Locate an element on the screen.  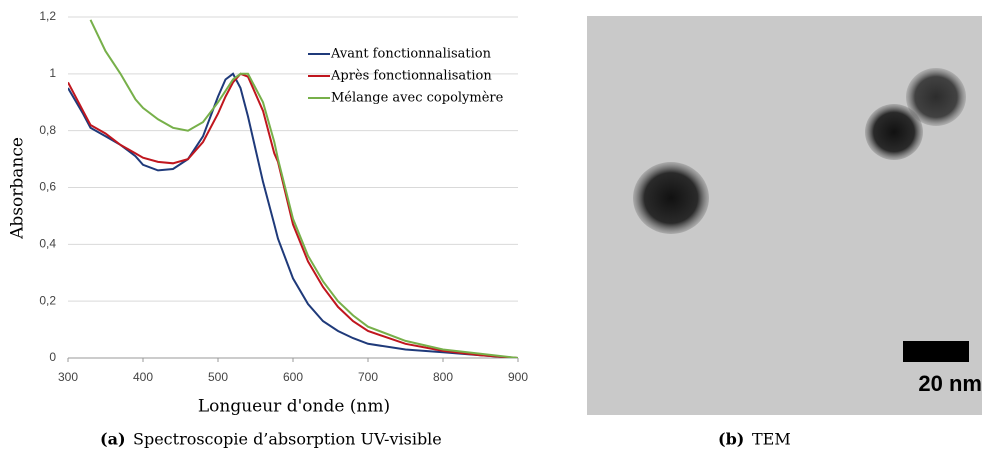
x-tick-label: 700 is located at coordinates (368, 377).